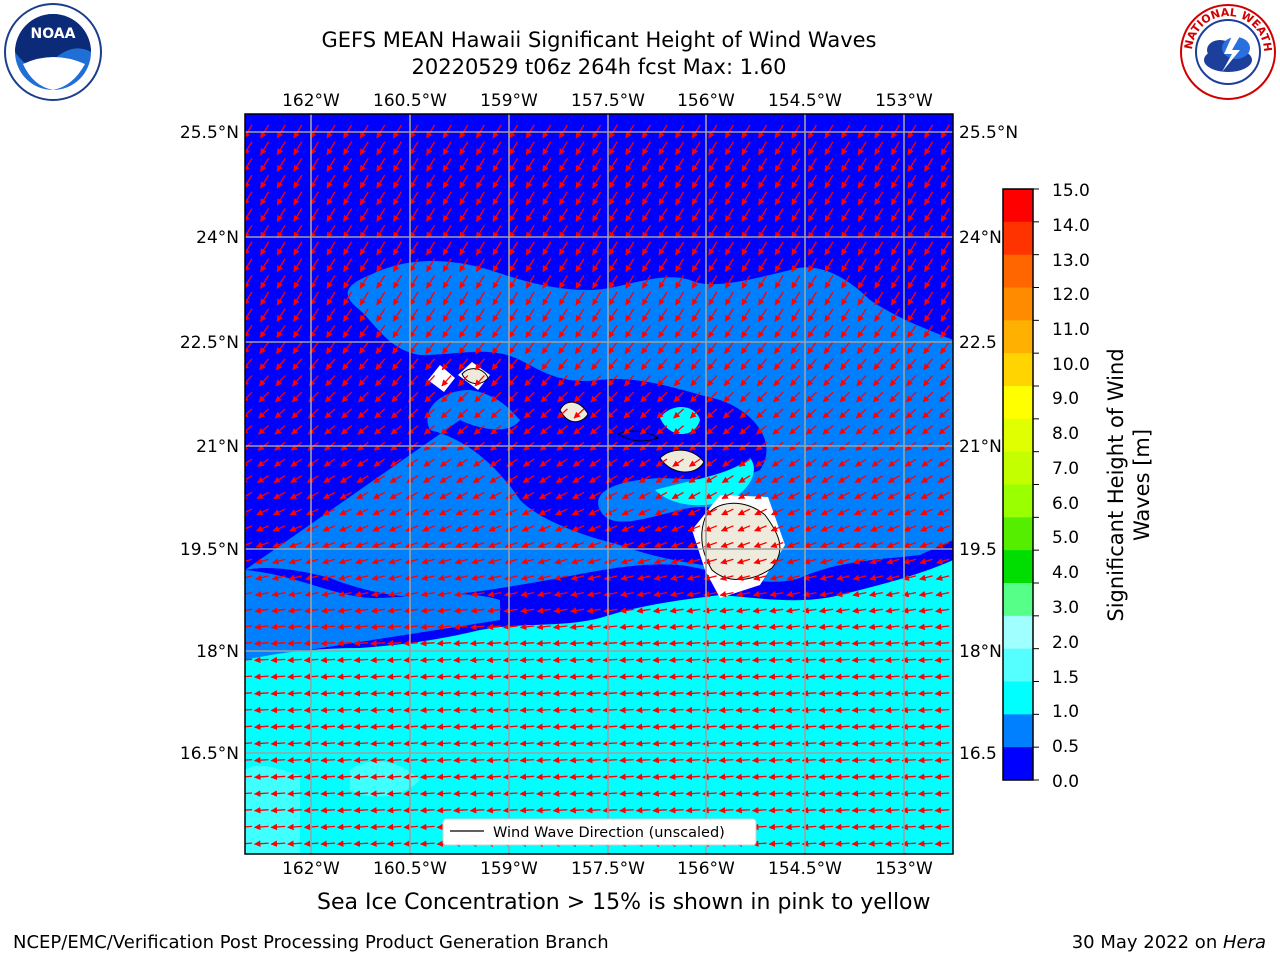 The height and width of the screenshot is (960, 1280). I want to click on lon-label: 159°W, so click(509, 869).